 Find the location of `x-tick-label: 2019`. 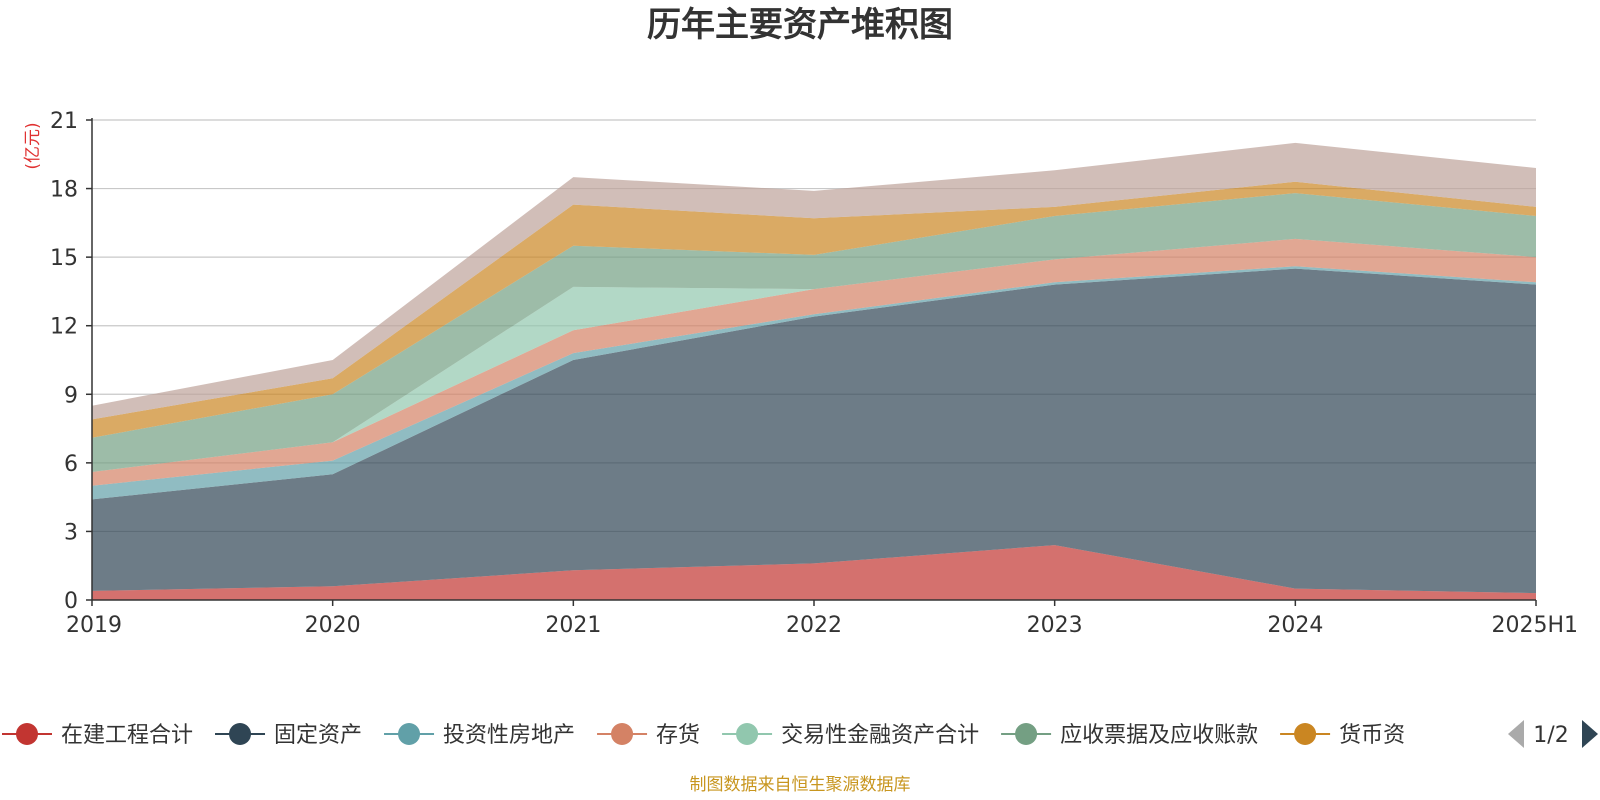

x-tick-label: 2019 is located at coordinates (94, 625).